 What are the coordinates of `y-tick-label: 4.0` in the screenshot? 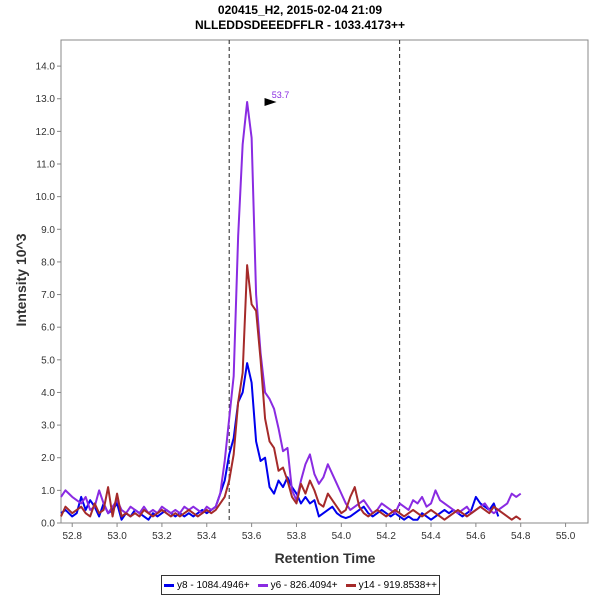 It's located at (48, 393).